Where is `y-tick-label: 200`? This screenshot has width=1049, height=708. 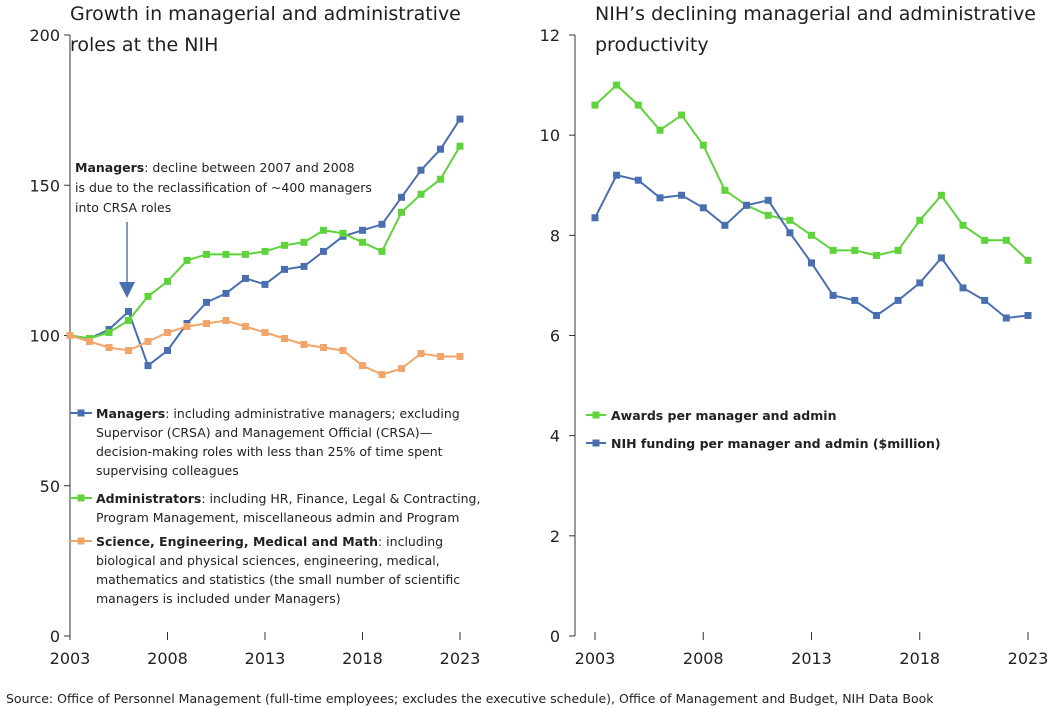
y-tick-label: 200 is located at coordinates (44, 35).